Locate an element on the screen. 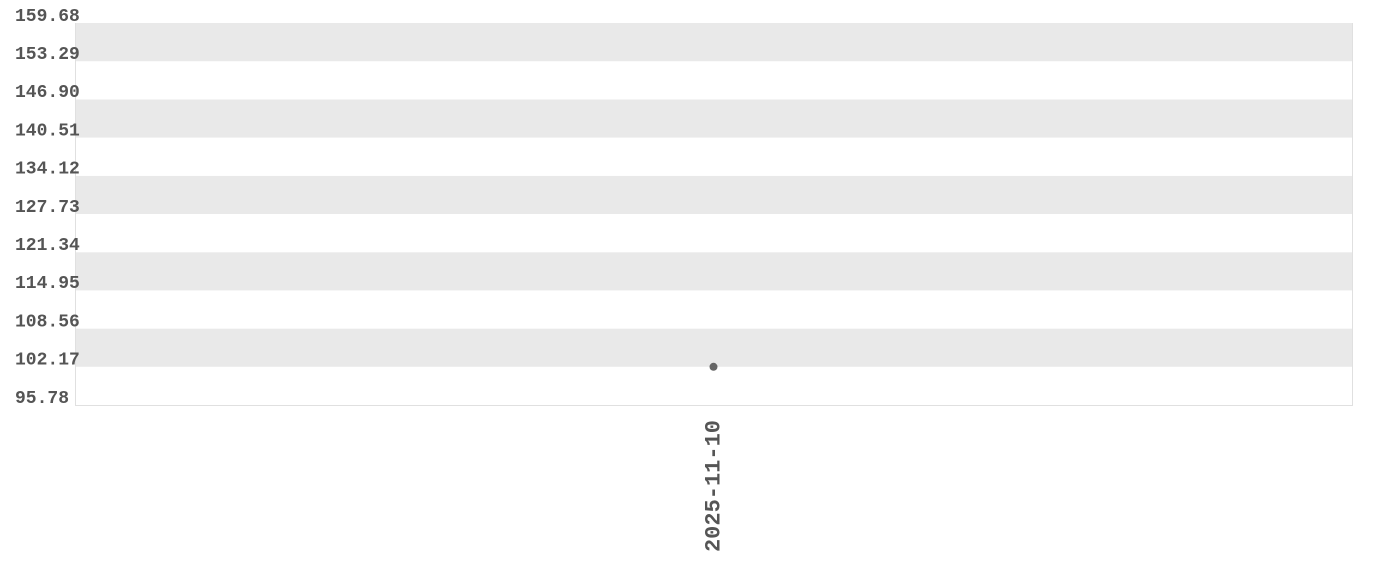  y-tick-label: 95.78 is located at coordinates (42, 399).